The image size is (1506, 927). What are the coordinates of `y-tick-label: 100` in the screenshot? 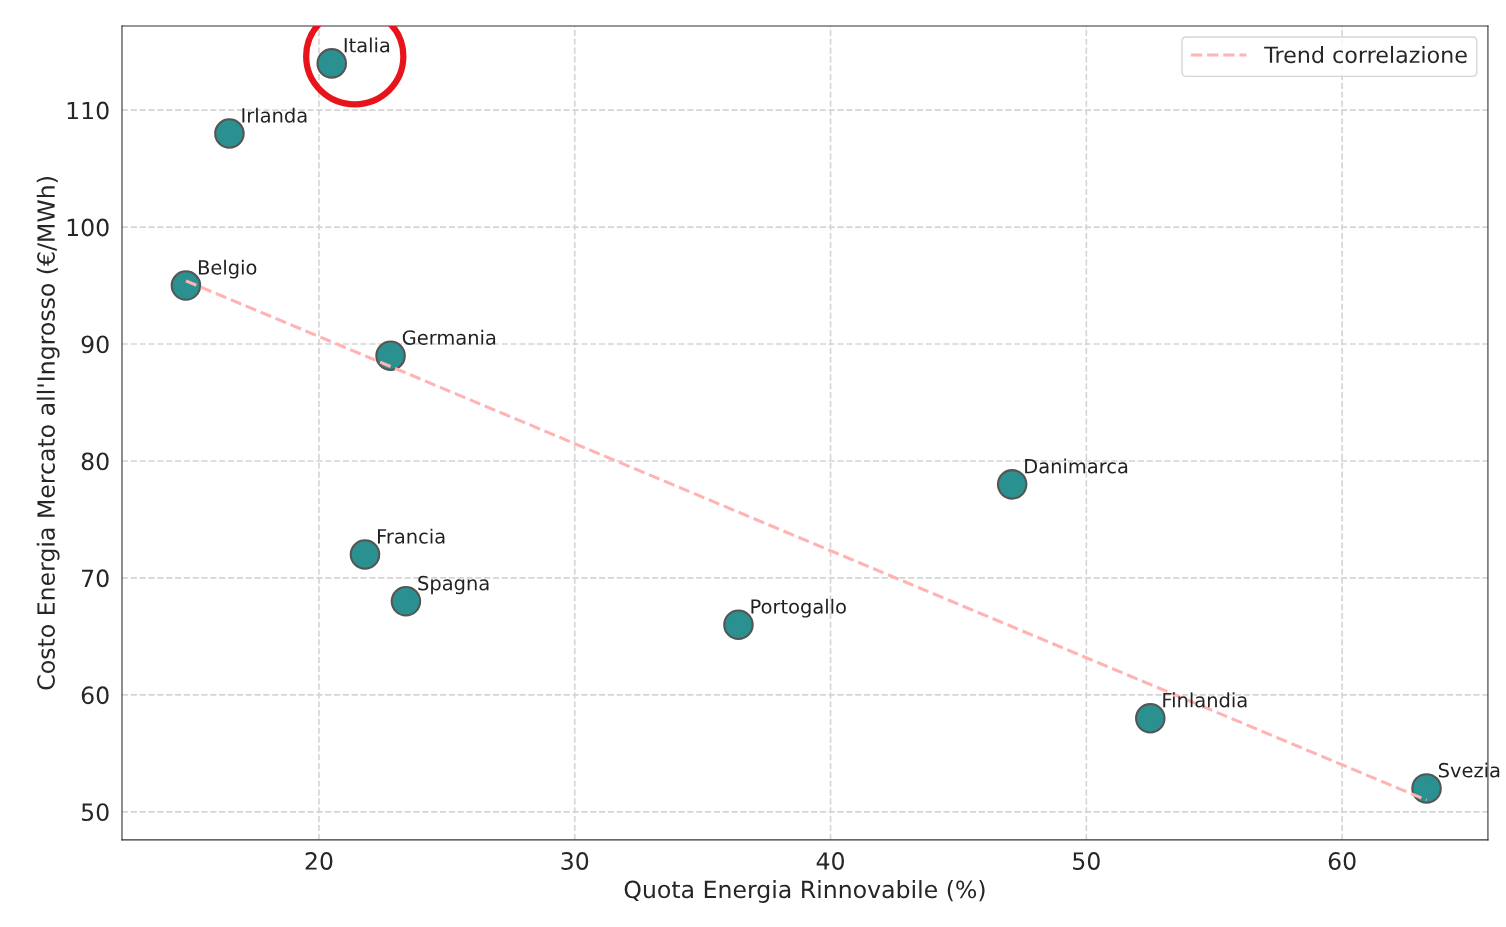 It's located at (88, 227).